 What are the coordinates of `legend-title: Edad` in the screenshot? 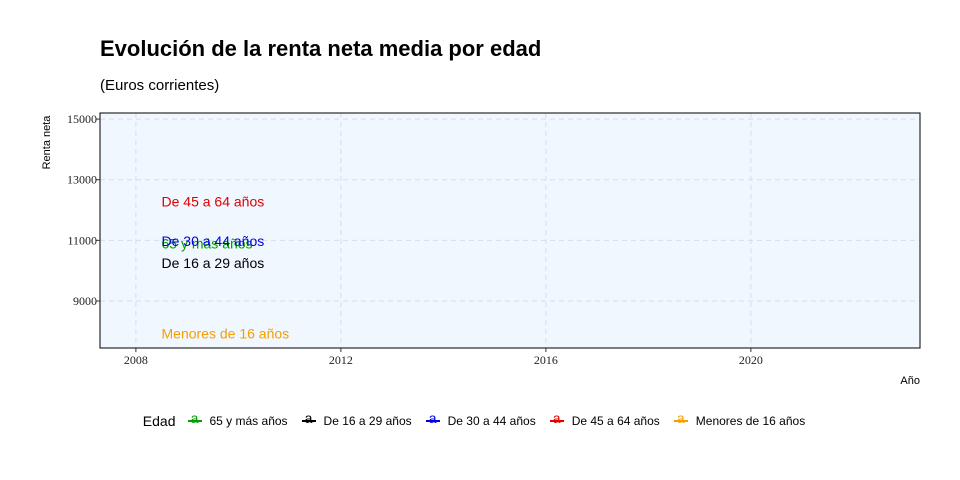 It's located at (159, 421).